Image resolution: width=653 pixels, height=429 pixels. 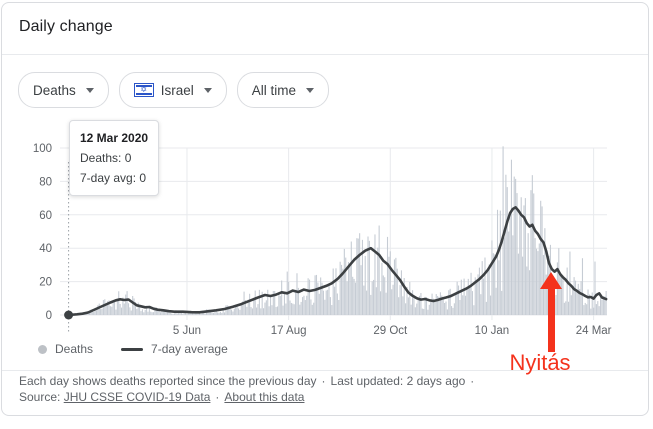 I want to click on chart-legend: Deaths 7-day average, so click(x=133, y=349).